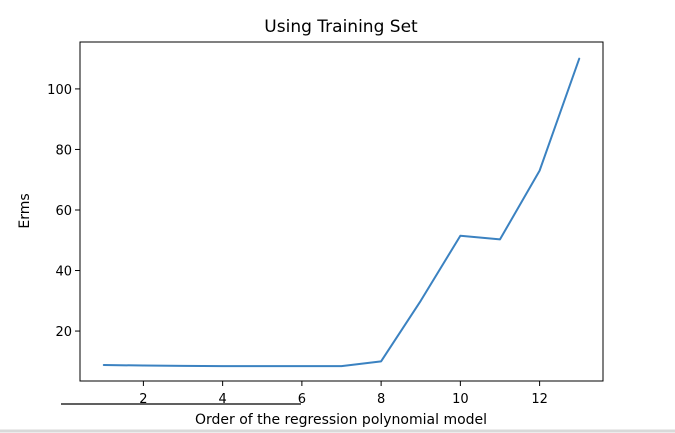 This screenshot has width=675, height=433. What do you see at coordinates (63, 332) in the screenshot?
I see `y-tick-label: 20` at bounding box center [63, 332].